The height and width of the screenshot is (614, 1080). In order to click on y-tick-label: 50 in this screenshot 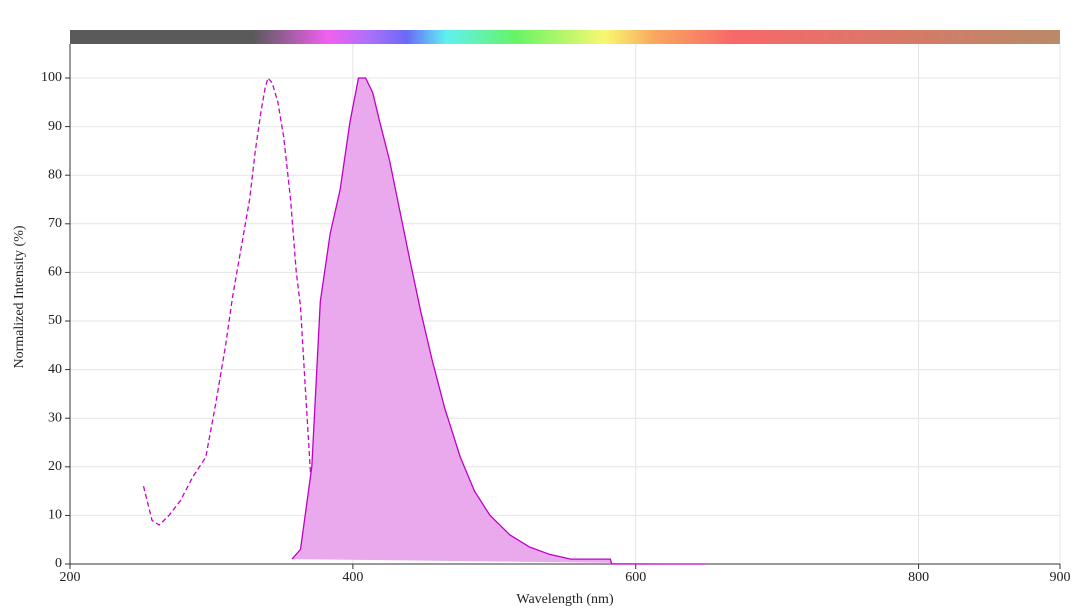, I will do `click(55, 320)`.